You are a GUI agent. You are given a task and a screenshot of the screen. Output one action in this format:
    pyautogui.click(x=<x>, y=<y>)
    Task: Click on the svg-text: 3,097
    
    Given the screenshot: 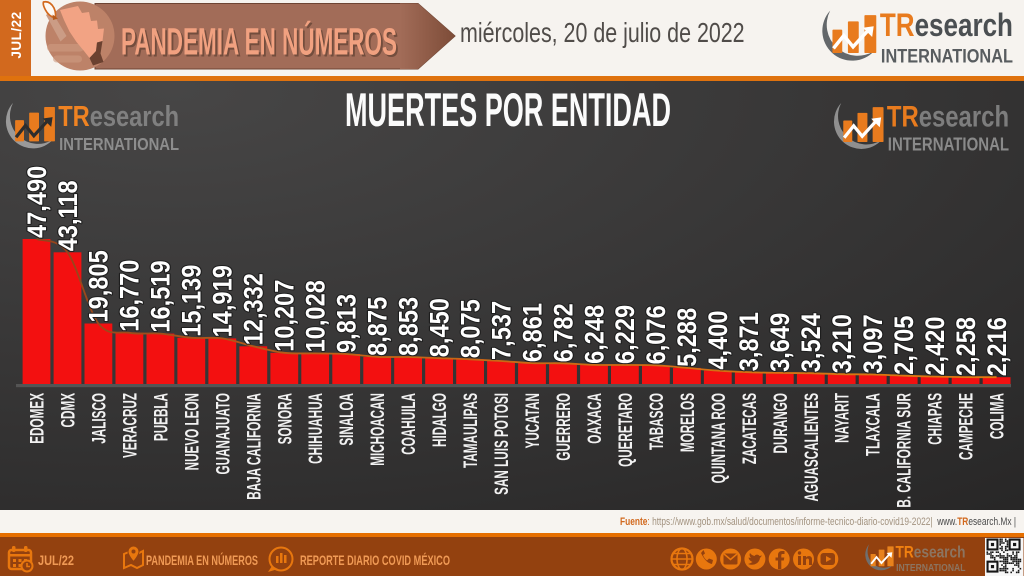 What is the action you would take?
    pyautogui.click(x=874, y=343)
    